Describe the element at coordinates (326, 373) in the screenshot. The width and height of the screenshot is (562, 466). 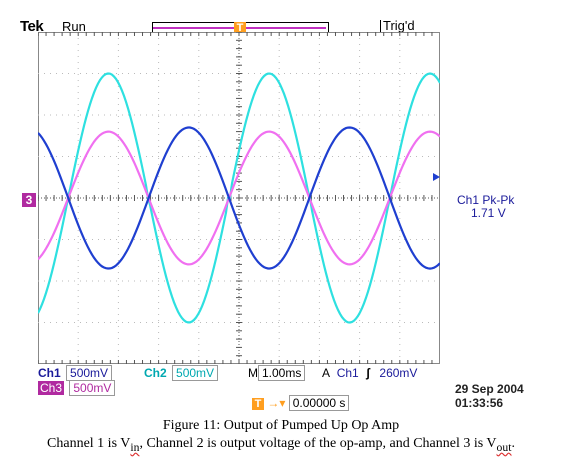
I see `trigger-mode: A` at that location.